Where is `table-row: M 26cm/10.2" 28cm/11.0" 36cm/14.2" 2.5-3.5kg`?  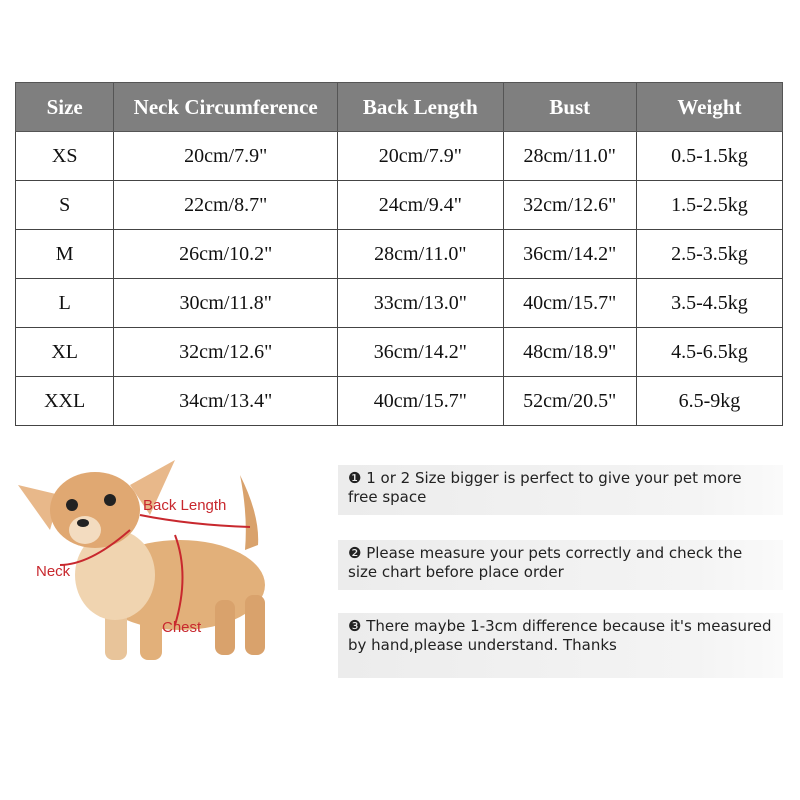 table-row: M 26cm/10.2" 28cm/11.0" 36cm/14.2" 2.5-3.5kg is located at coordinates (399, 254).